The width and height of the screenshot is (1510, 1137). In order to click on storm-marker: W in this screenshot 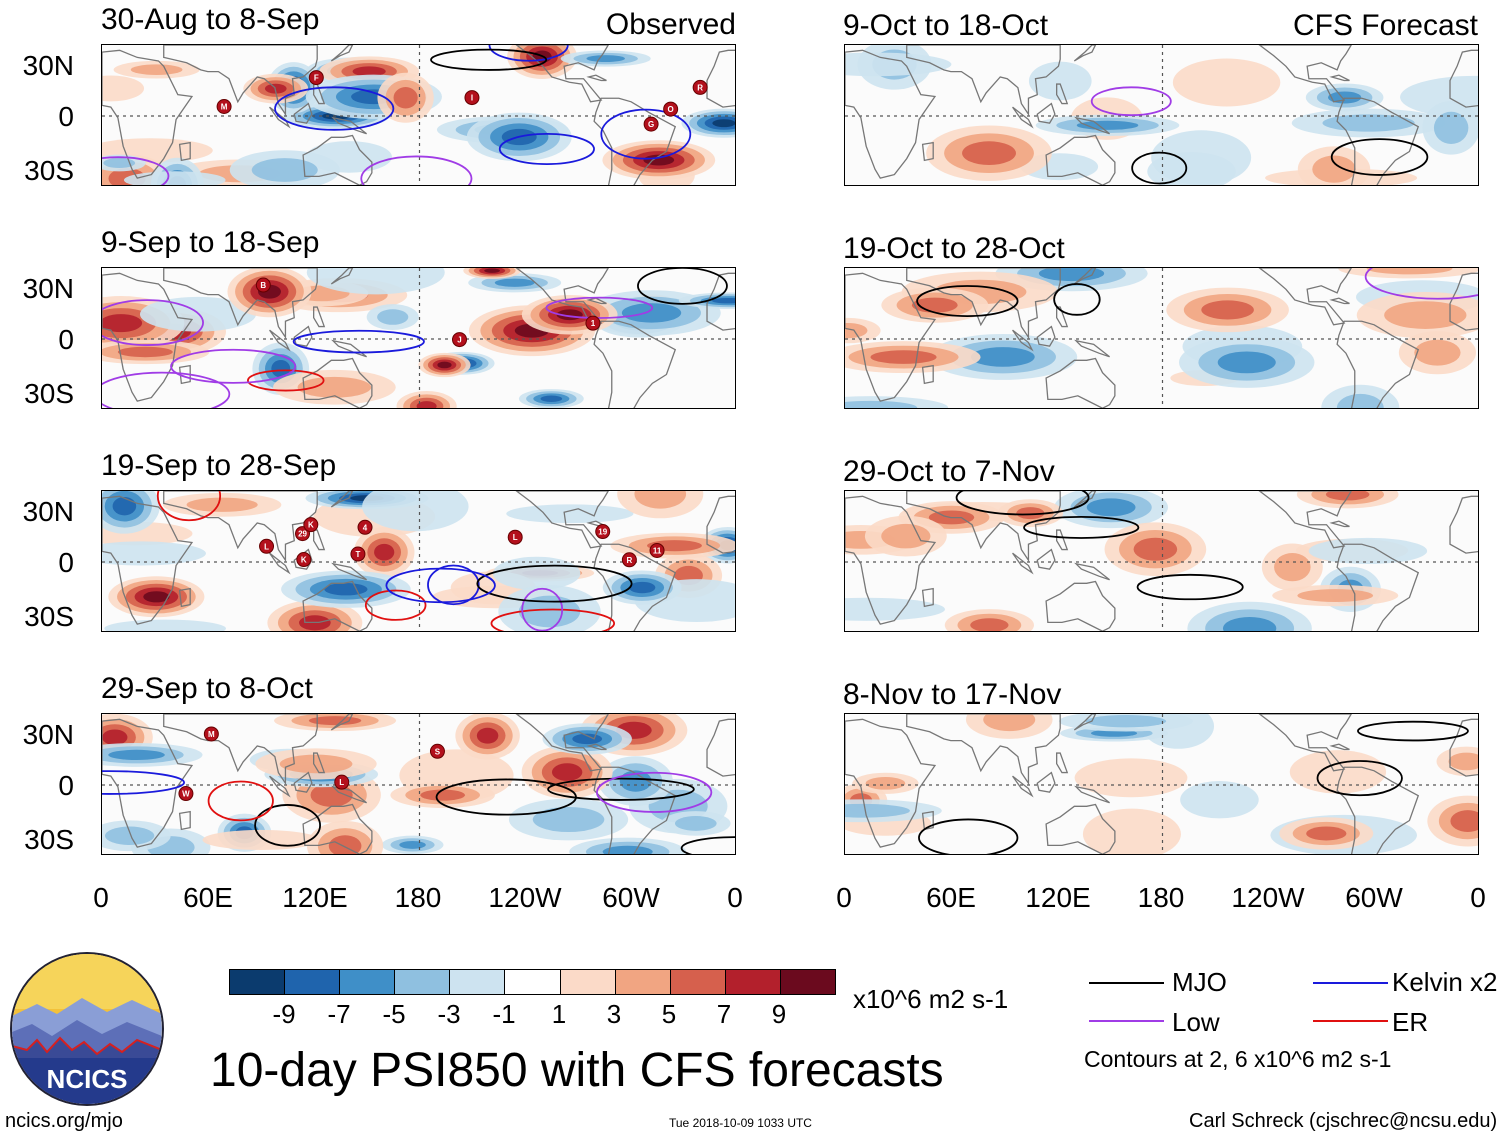, I will do `click(186, 794)`.